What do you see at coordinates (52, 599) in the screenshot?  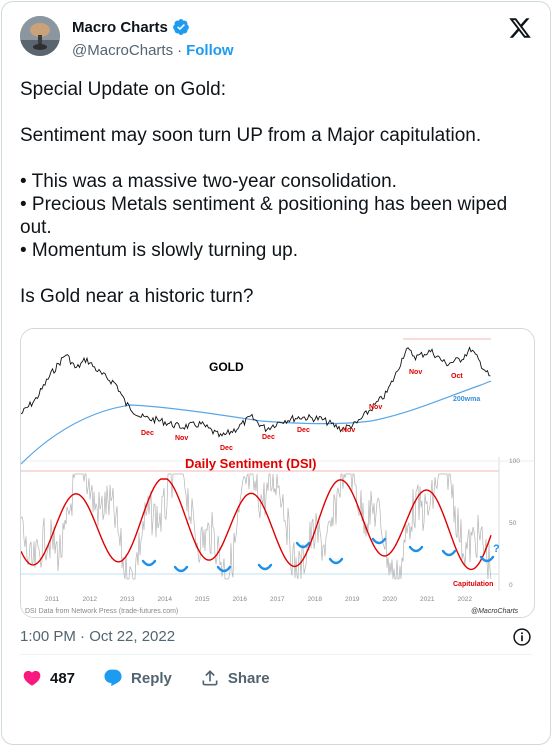 I see `x-year-label: 2011` at bounding box center [52, 599].